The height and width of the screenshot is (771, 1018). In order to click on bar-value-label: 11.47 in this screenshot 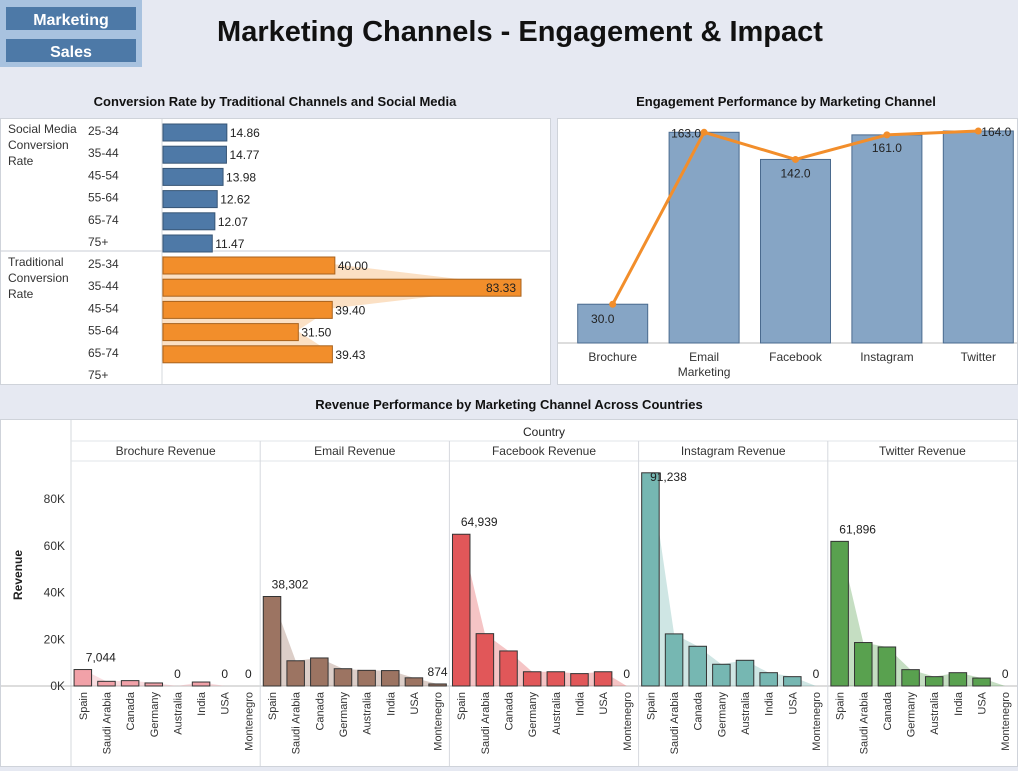, I will do `click(229, 244)`.